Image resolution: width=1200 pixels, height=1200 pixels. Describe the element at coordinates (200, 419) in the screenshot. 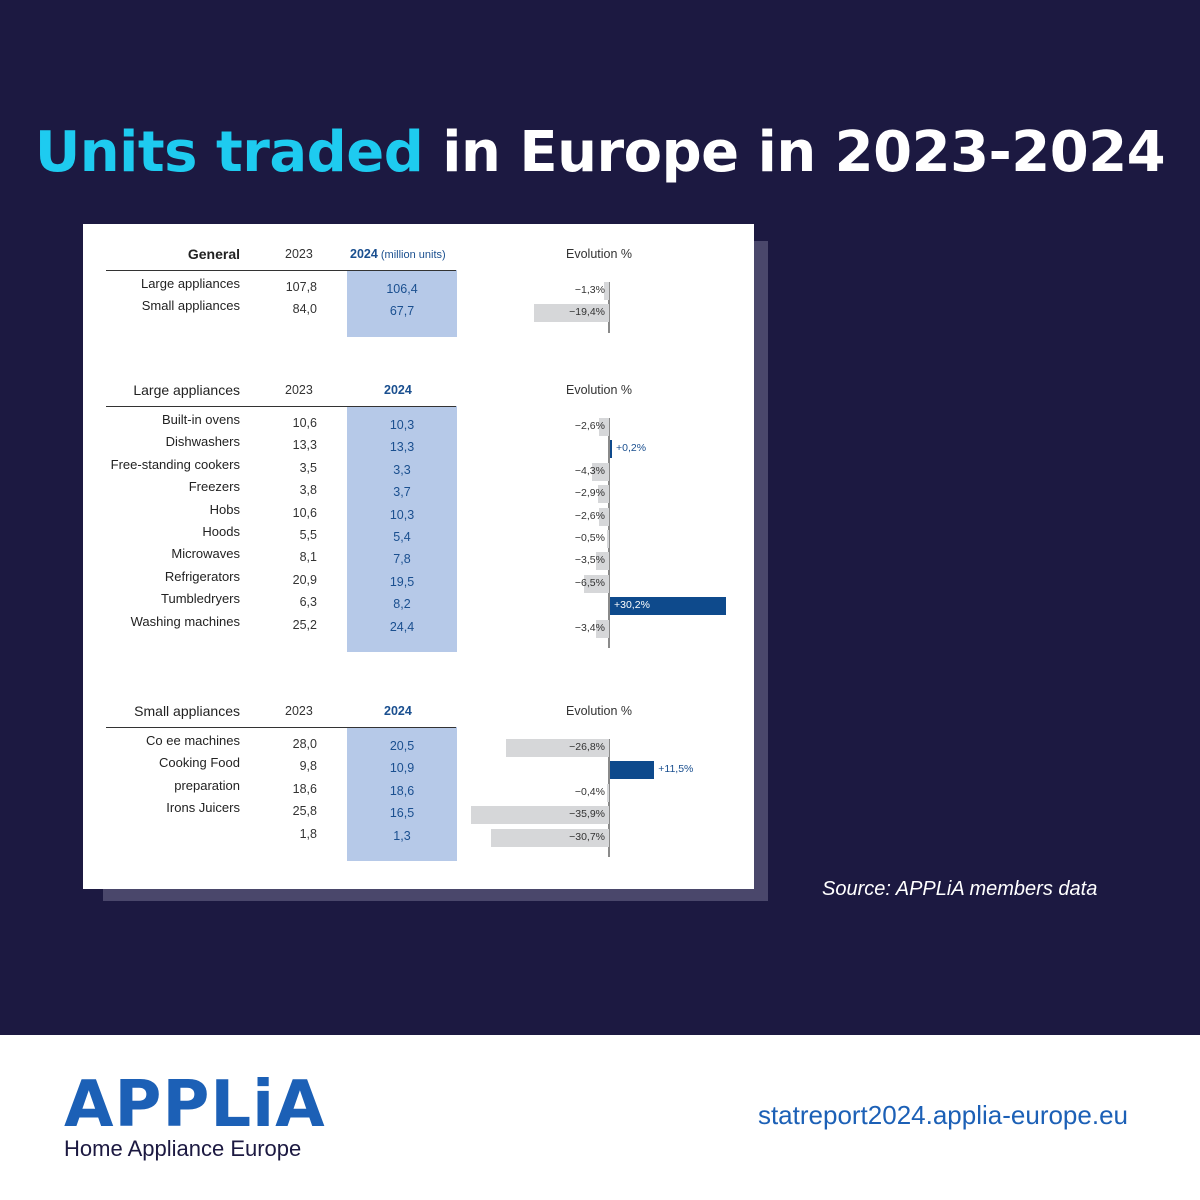

I see `row-label: Built-in ovens` at that location.